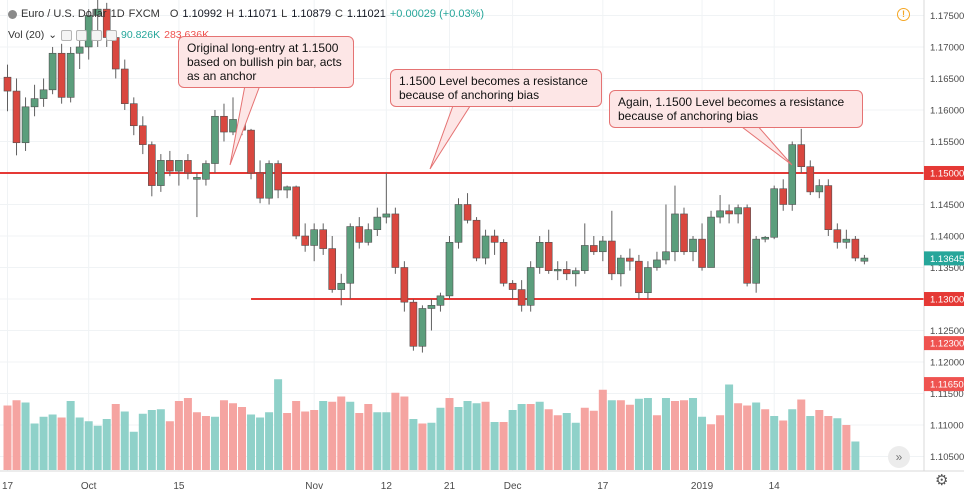 The image size is (964, 498). I want to click on info-icon: !, so click(903, 14).